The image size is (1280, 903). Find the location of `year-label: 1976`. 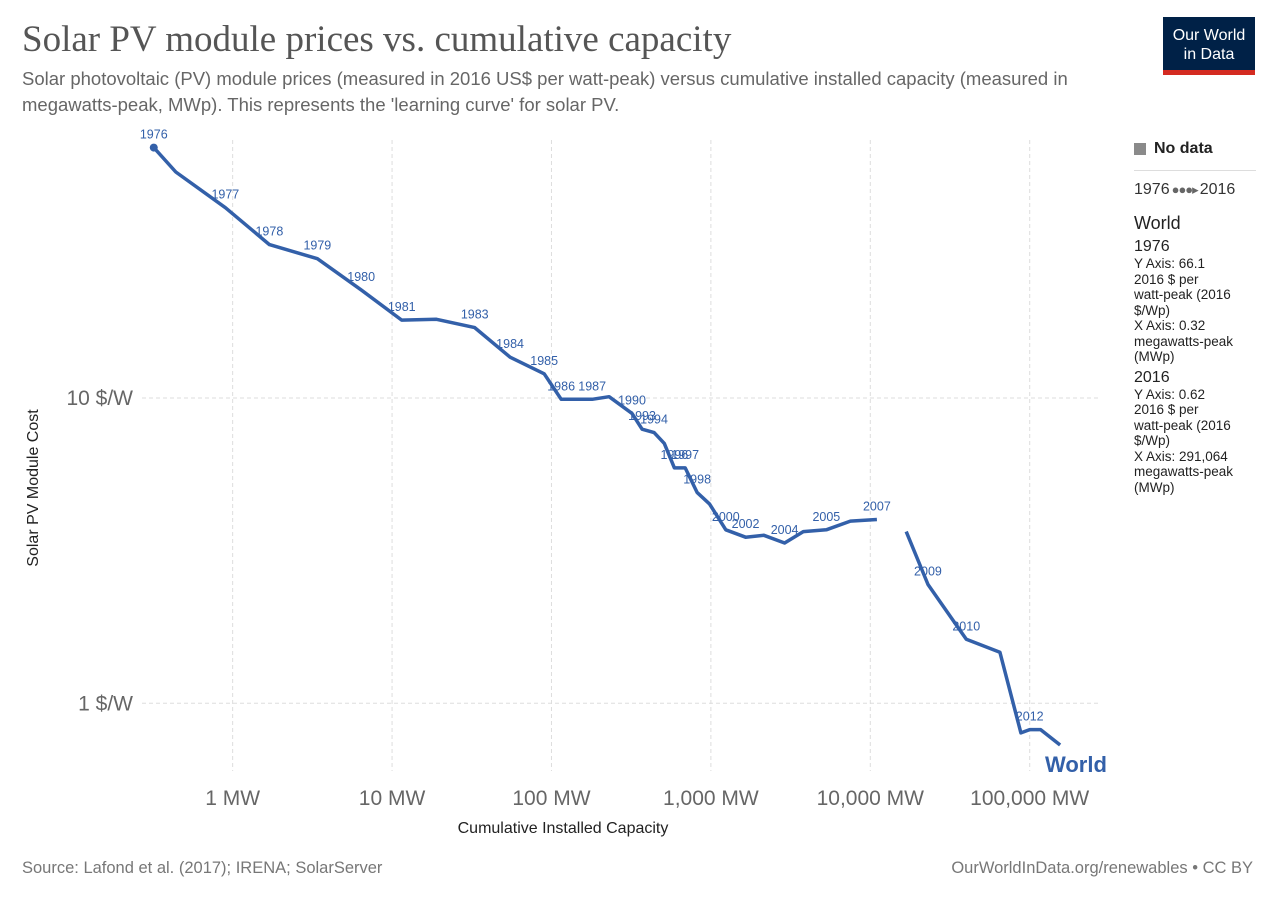

year-label: 1976 is located at coordinates (154, 135).